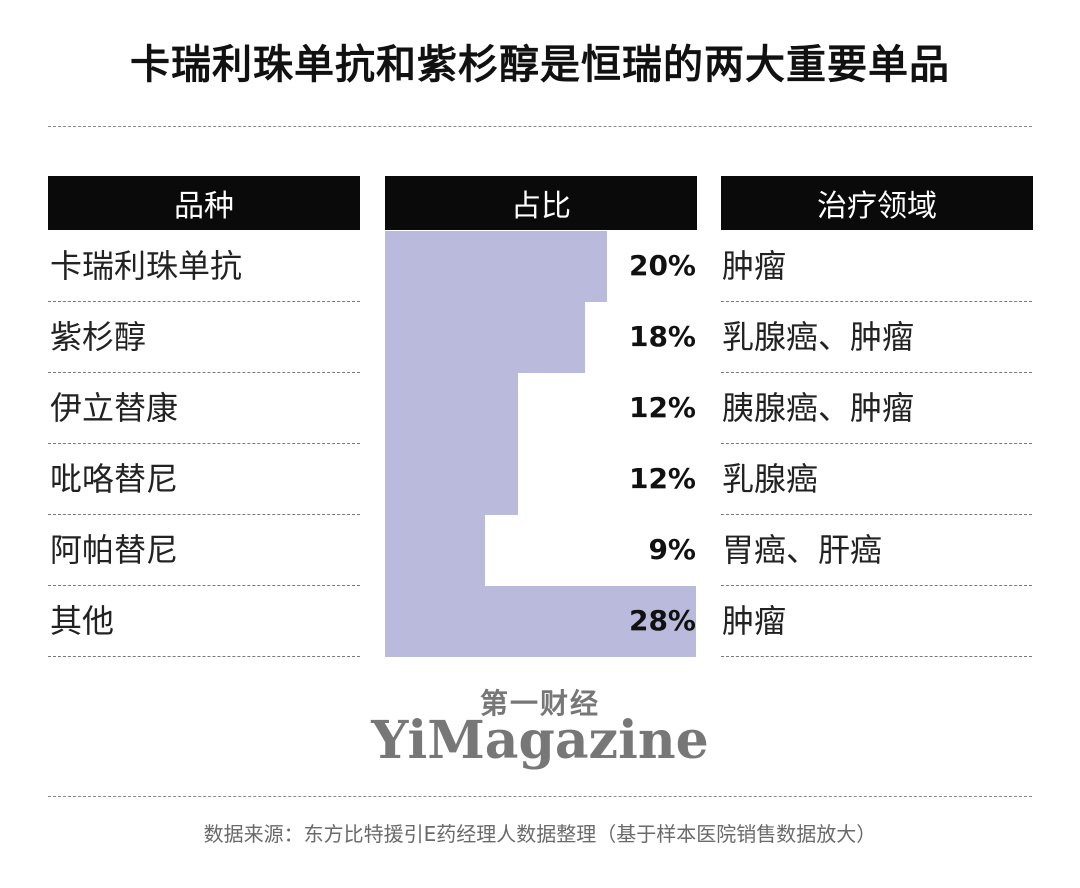 The width and height of the screenshot is (1080, 888). I want to click on therapy-area: 乳腺癌、肿瘤, so click(818, 337).